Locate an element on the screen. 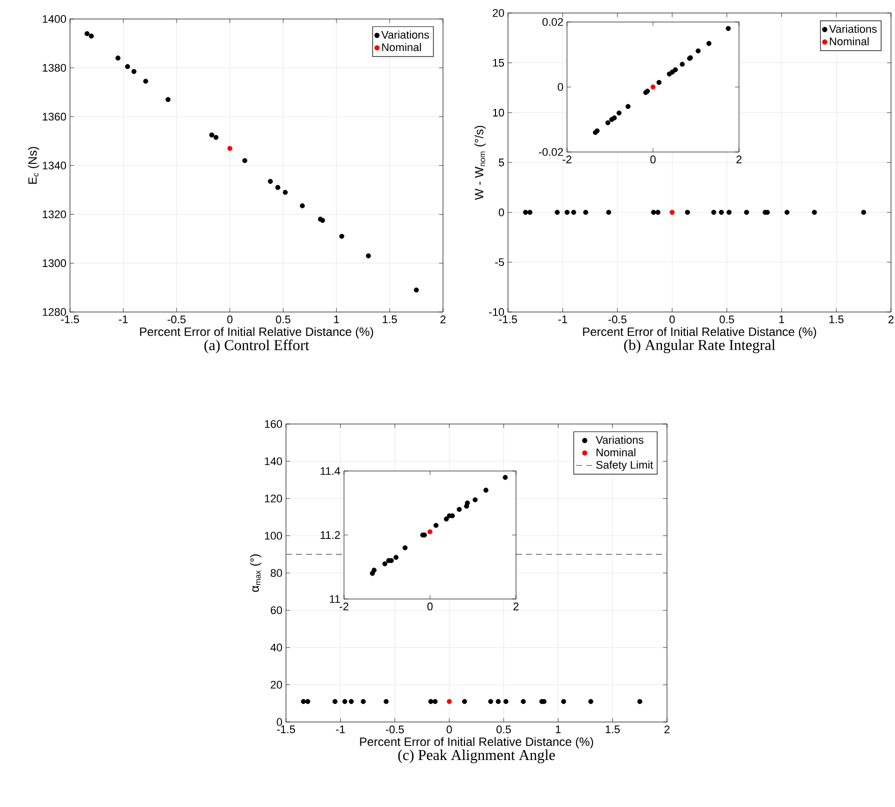  y-tick-label: 1320 is located at coordinates (54, 214).